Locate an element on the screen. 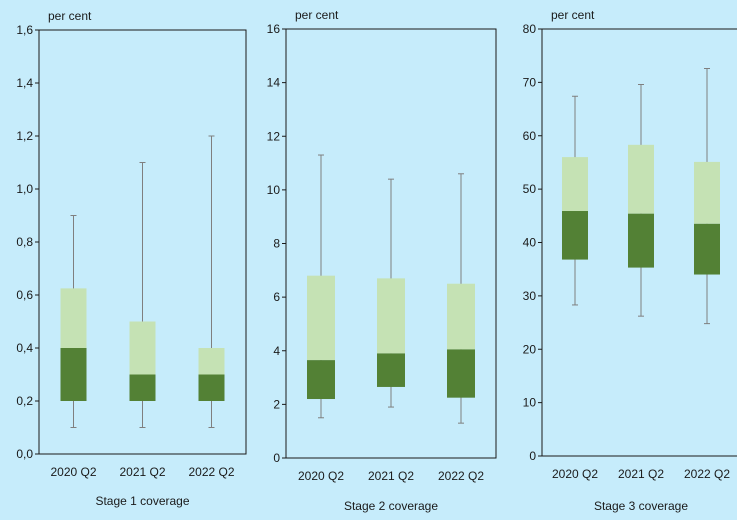 This screenshot has height=520, width=737. y-tick-label: 0,8 is located at coordinates (24, 242).